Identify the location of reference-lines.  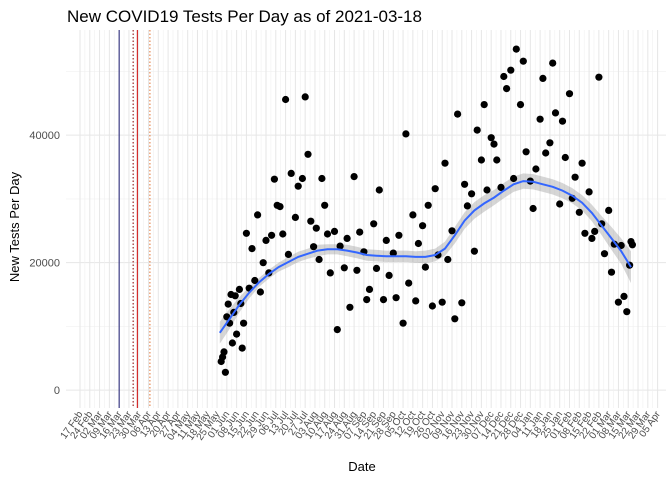
(134, 219).